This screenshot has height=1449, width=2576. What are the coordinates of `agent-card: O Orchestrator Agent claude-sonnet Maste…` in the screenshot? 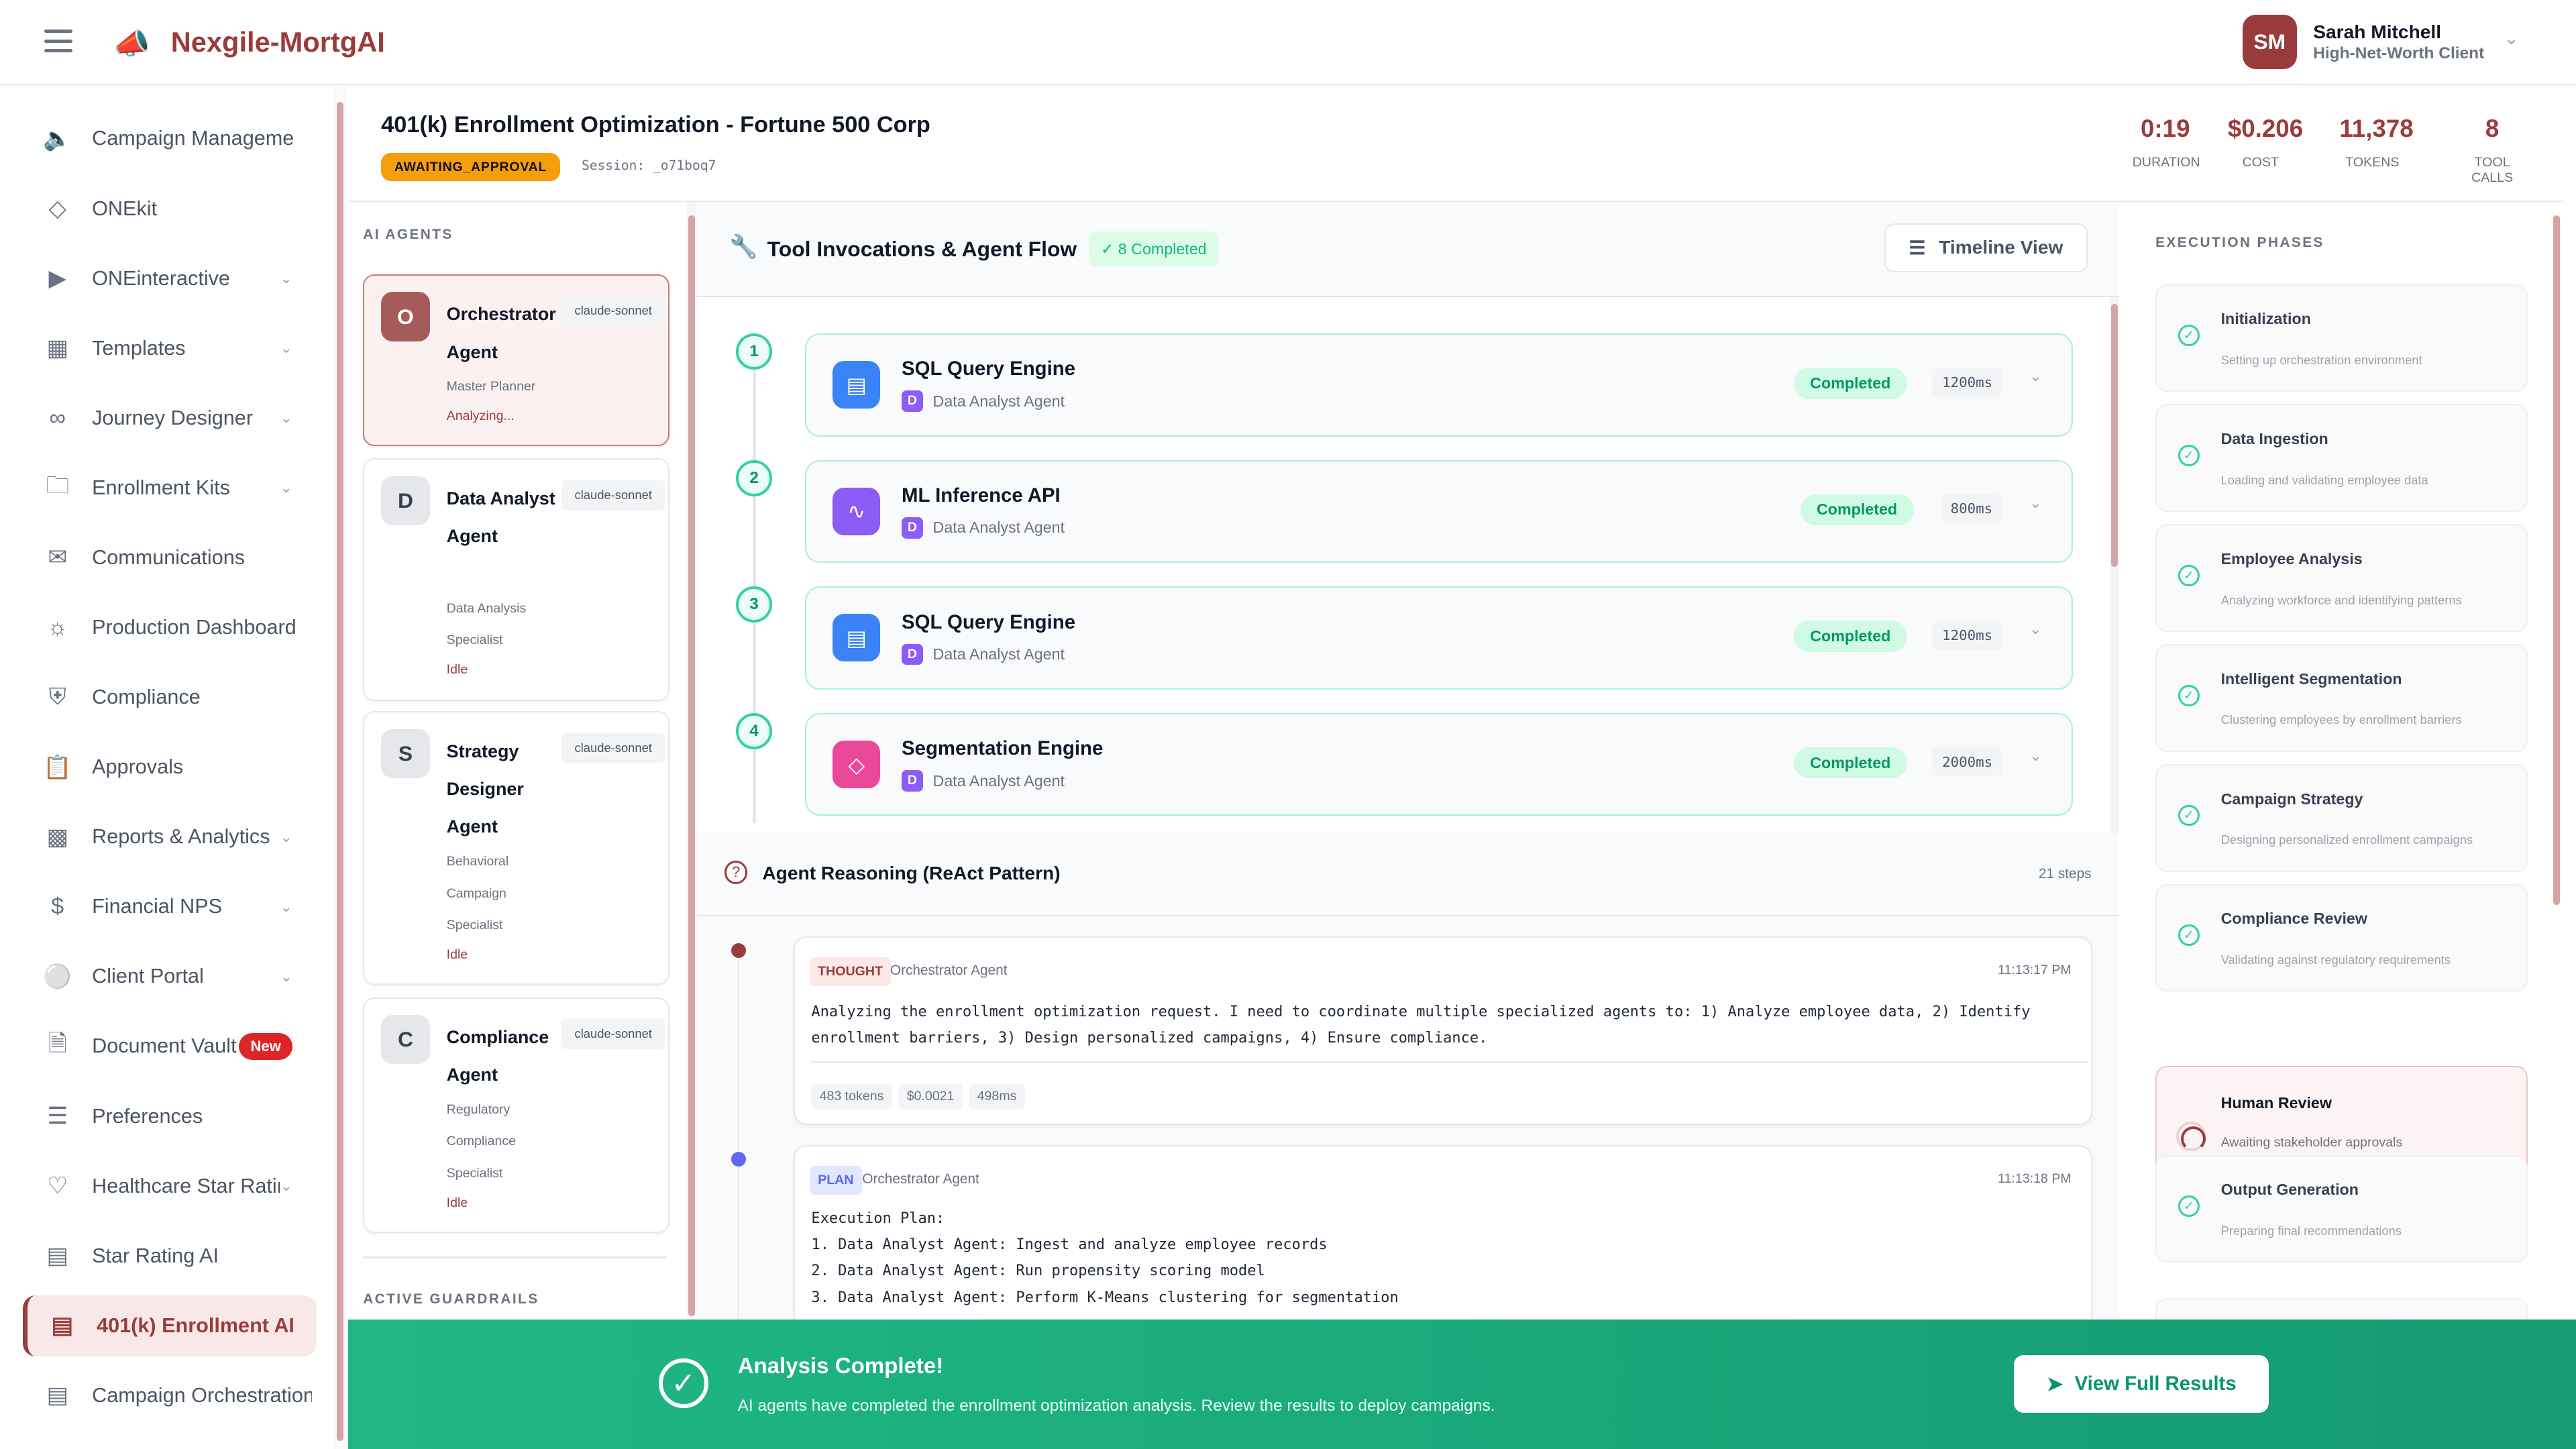 It's located at (516, 360).